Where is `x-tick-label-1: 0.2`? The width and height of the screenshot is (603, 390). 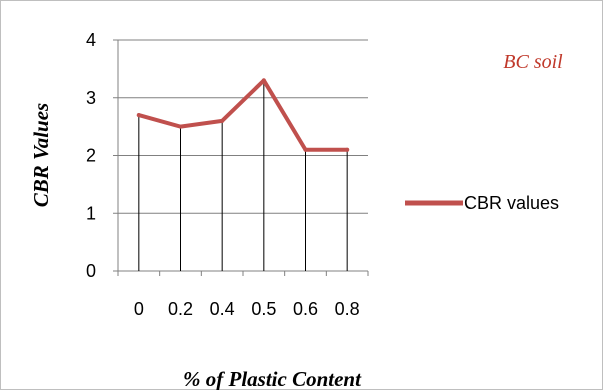 x-tick-label-1: 0.2 is located at coordinates (180, 309).